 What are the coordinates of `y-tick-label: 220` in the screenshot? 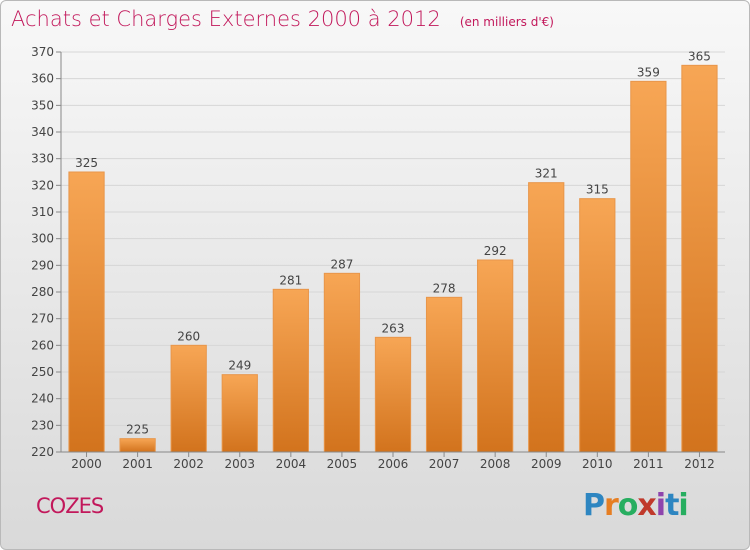 It's located at (42, 452).